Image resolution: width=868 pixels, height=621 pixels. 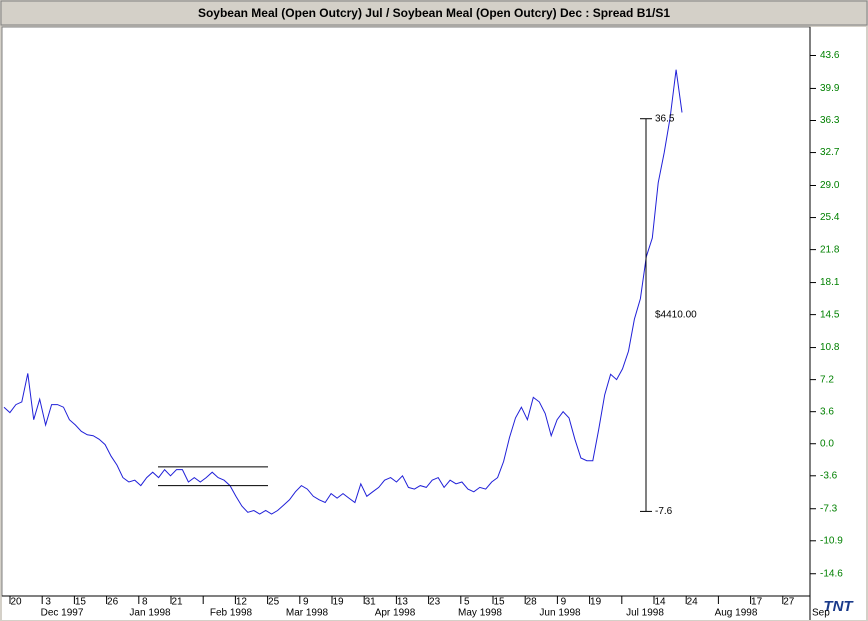 I want to click on y-tick-label: 32.7, so click(x=830, y=152).